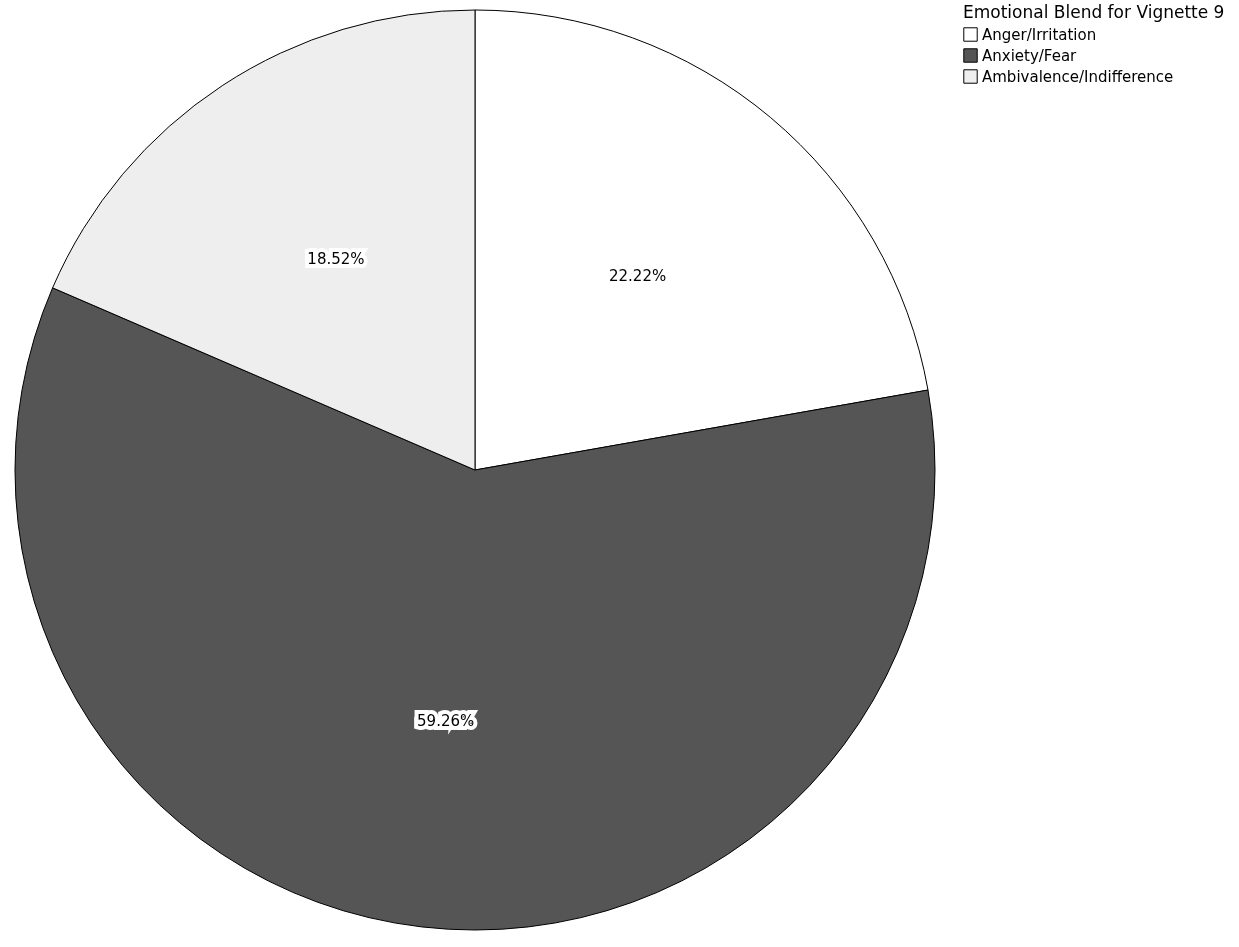  I want to click on legend-title: Emotional Blend for Vignette 9, so click(1094, 12).